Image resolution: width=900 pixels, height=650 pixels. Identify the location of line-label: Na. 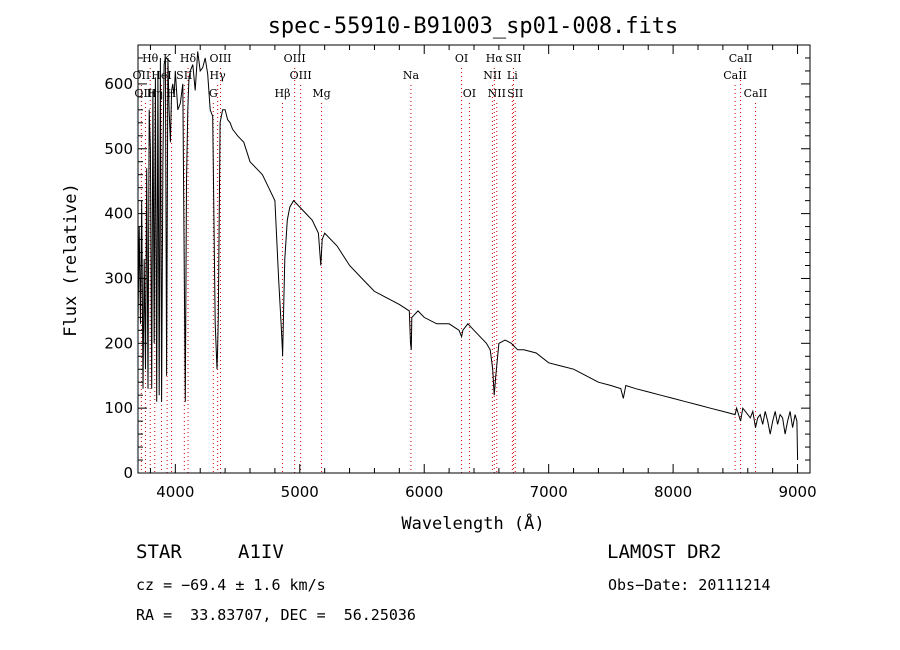
(411, 75).